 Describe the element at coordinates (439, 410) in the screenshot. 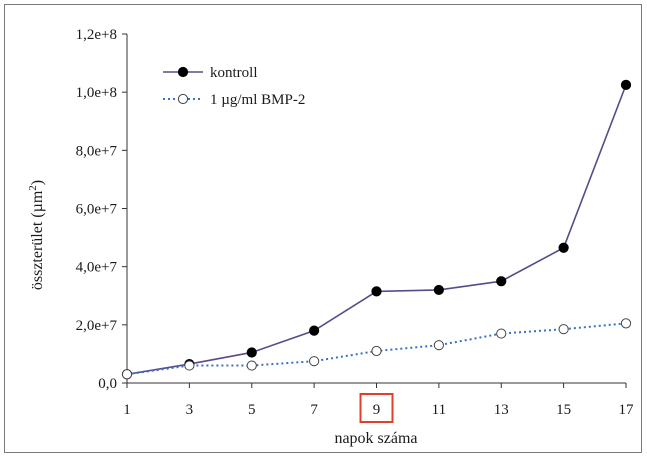

I see `x-tick-label: 11` at that location.